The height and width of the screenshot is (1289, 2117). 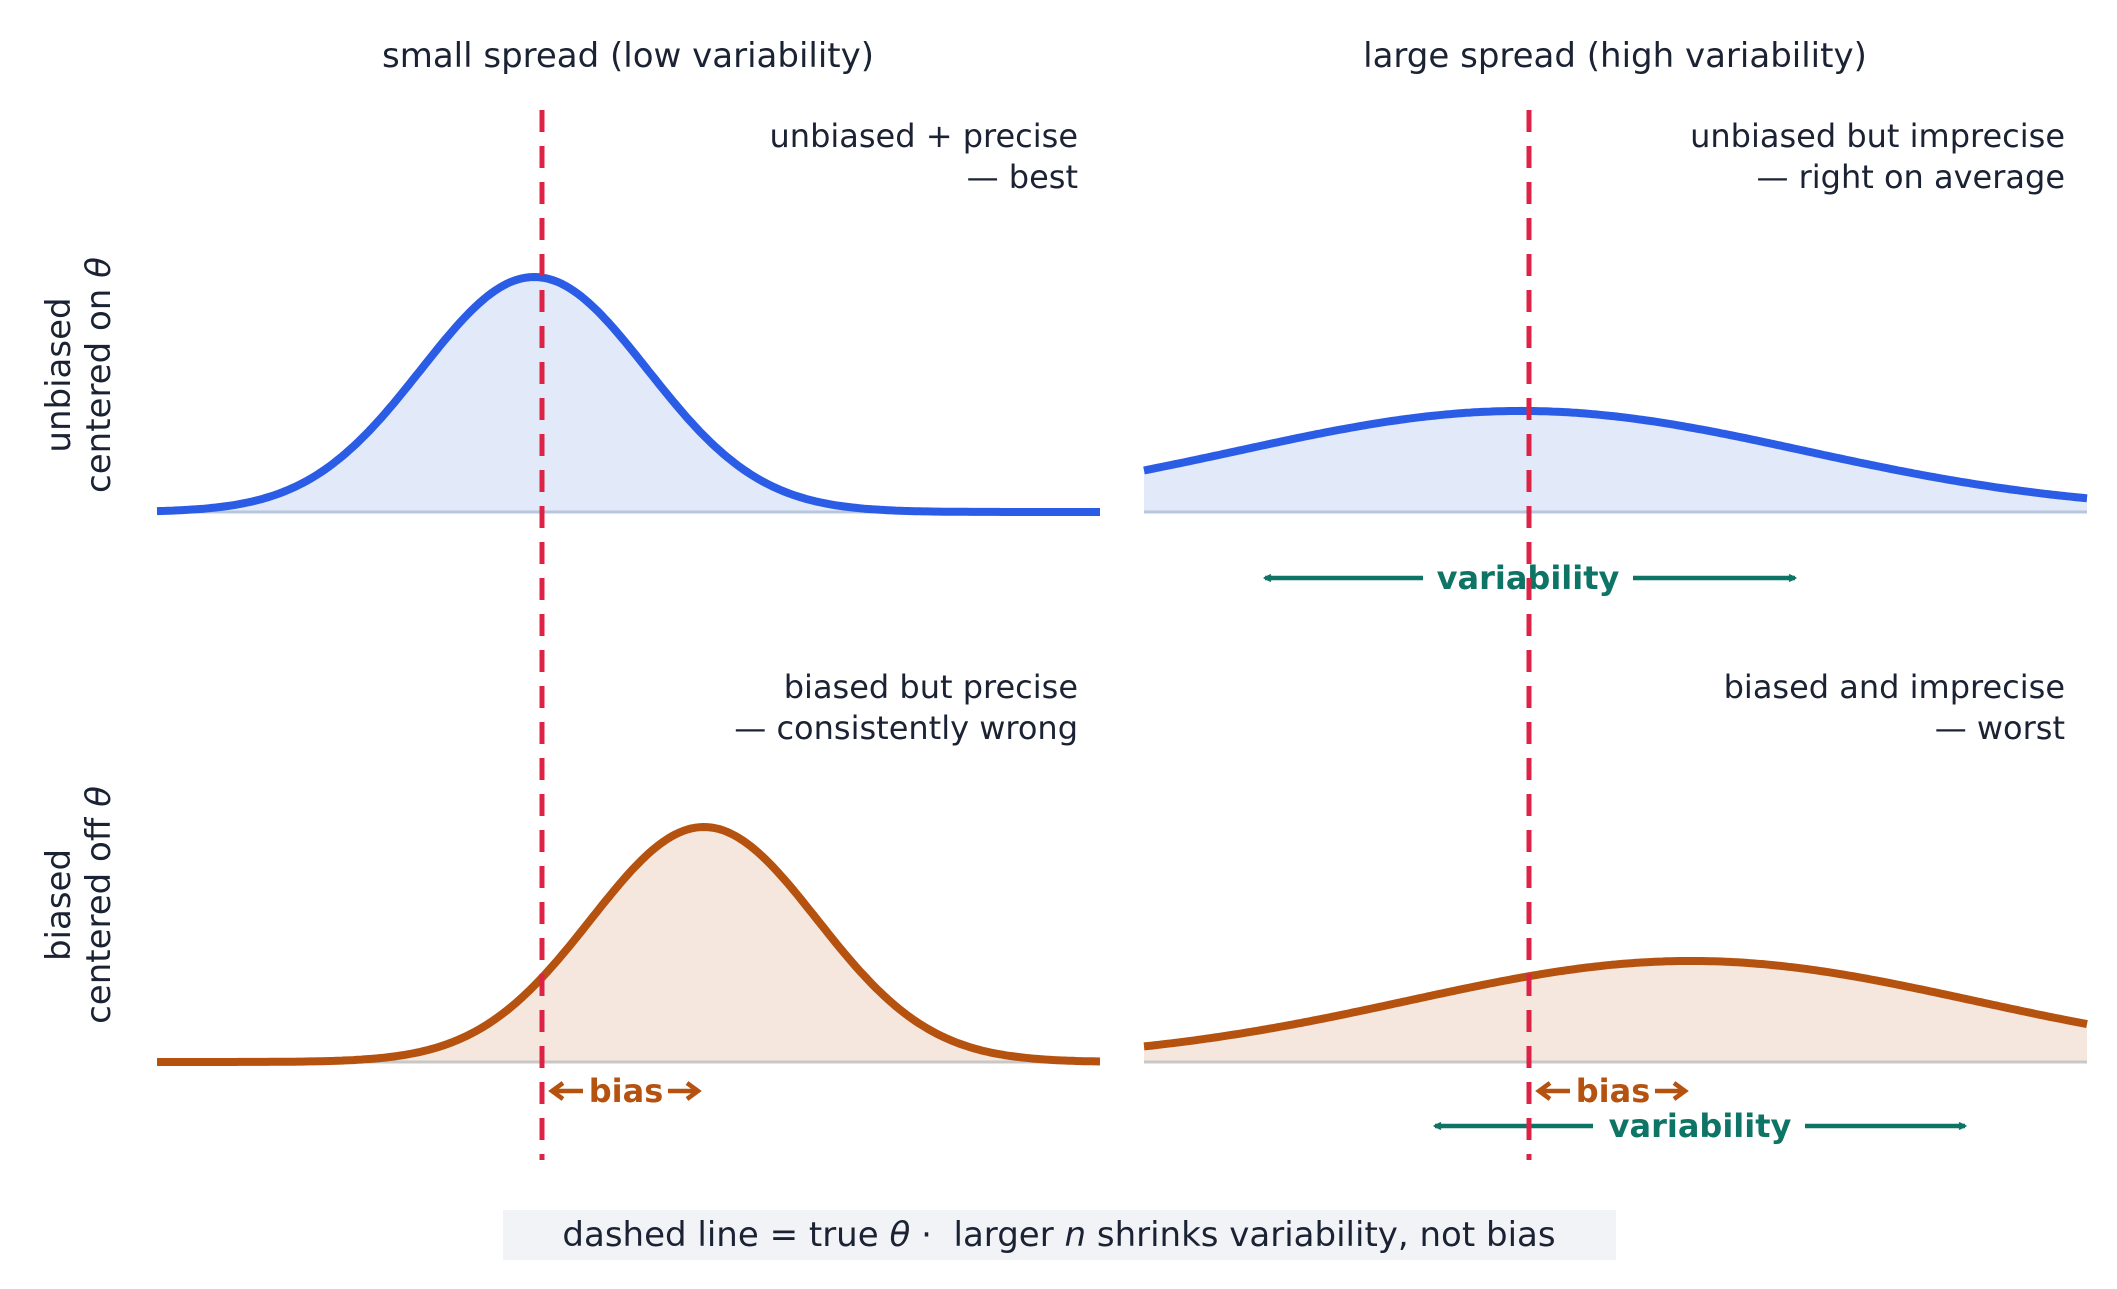 I want to click on panel-note-line1: biased but precise, so click(x=931, y=687).